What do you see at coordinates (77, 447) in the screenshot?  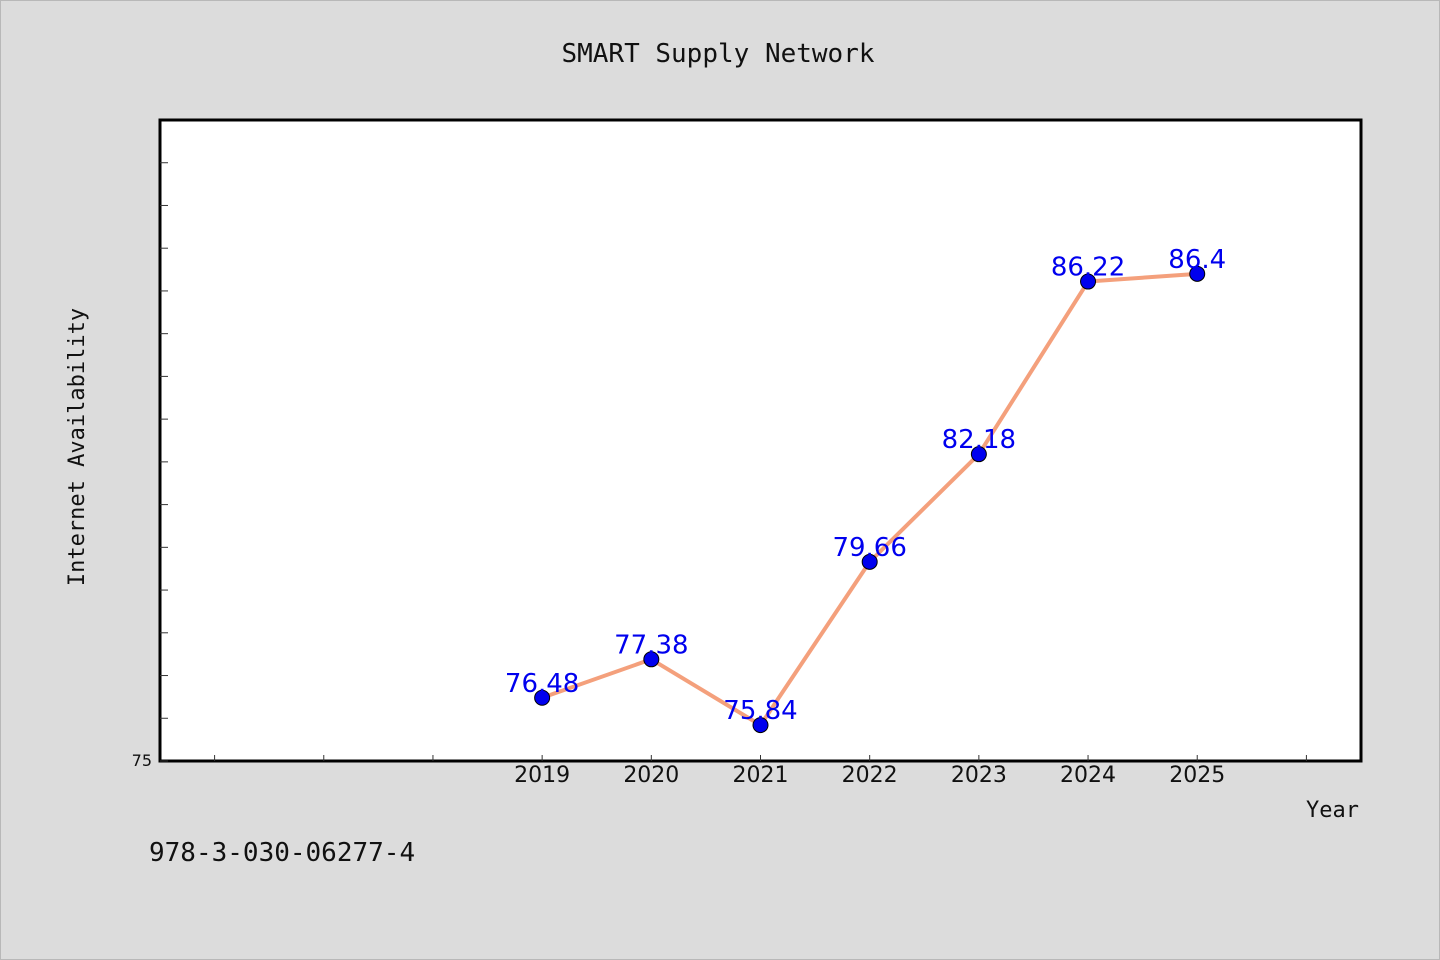 I see `y-axis-label: Internet Availability` at bounding box center [77, 447].